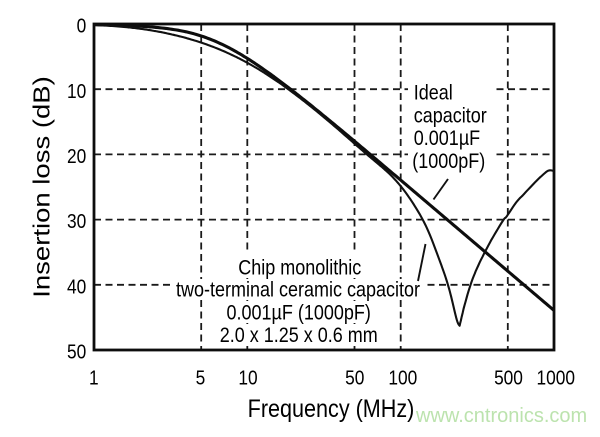  Describe the element at coordinates (508, 377) in the screenshot. I see `svg-text: 500` at that location.